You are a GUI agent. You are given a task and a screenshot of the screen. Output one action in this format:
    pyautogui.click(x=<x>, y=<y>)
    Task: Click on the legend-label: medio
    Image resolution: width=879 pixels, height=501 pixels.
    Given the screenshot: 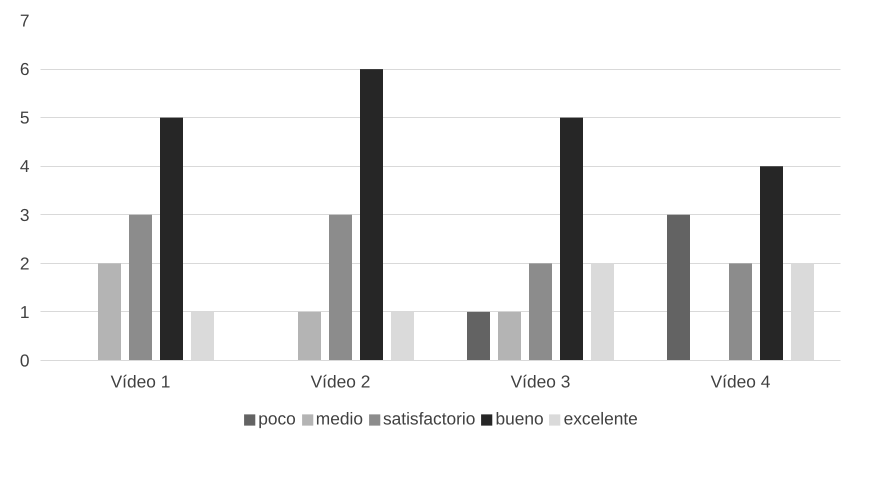 What is the action you would take?
    pyautogui.click(x=339, y=419)
    